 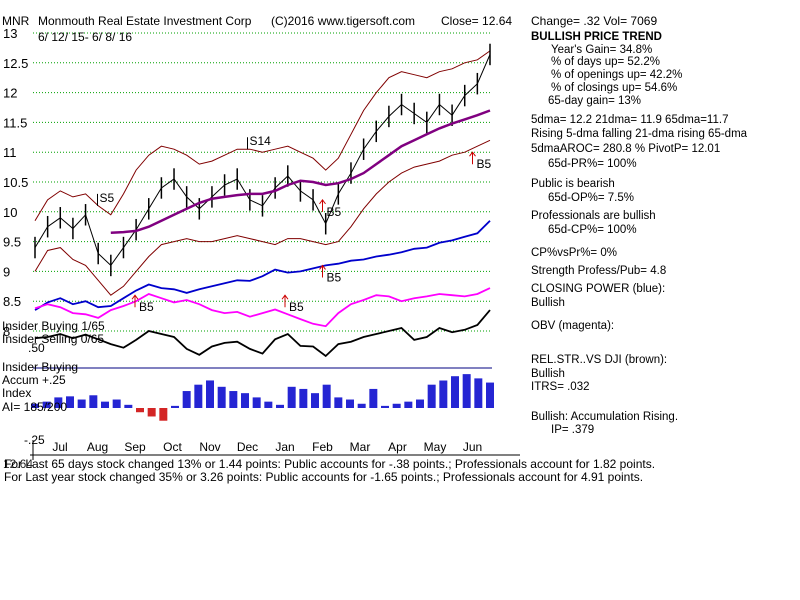 What do you see at coordinates (602, 50) in the screenshot?
I see `year-gain: Year's Gain= 34.8%` at bounding box center [602, 50].